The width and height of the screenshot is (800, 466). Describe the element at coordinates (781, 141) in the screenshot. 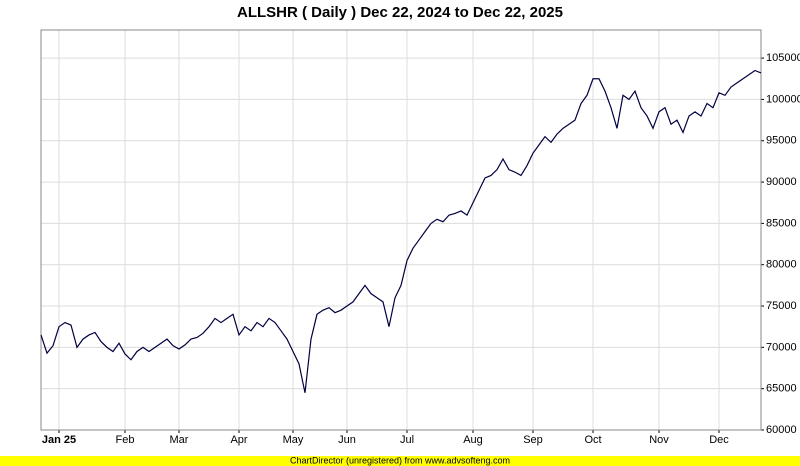

I see `y-tick-label: 95000` at that location.